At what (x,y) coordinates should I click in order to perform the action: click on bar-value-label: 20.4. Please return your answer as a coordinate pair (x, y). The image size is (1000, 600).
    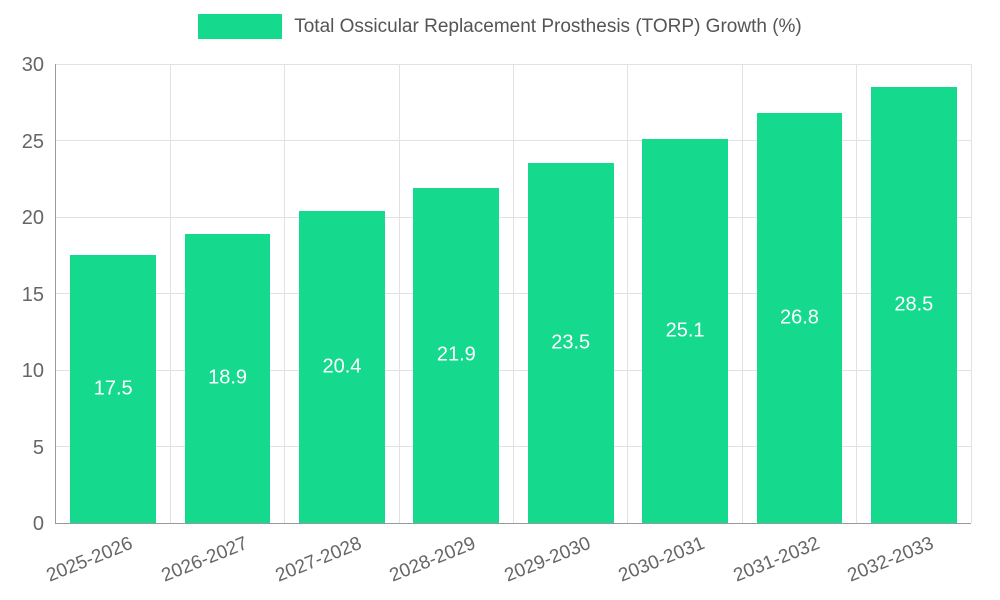
    Looking at the image, I should click on (342, 366).